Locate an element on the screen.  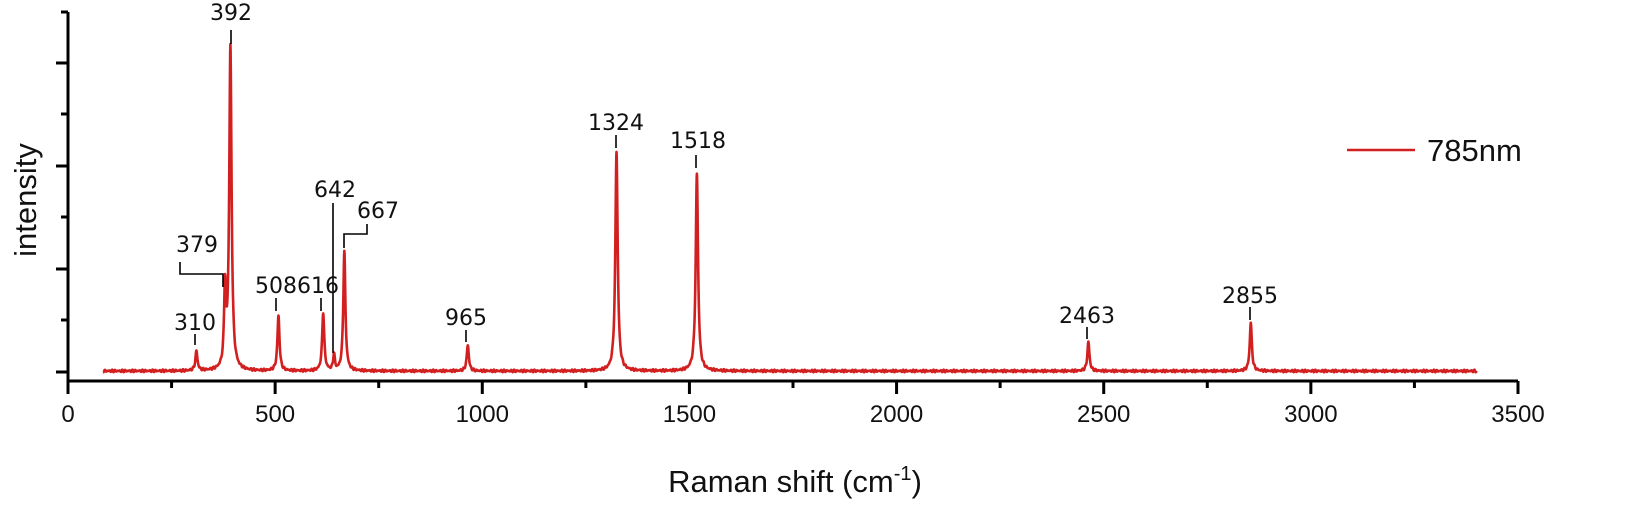
peak-label-508: 508 is located at coordinates (276, 286).